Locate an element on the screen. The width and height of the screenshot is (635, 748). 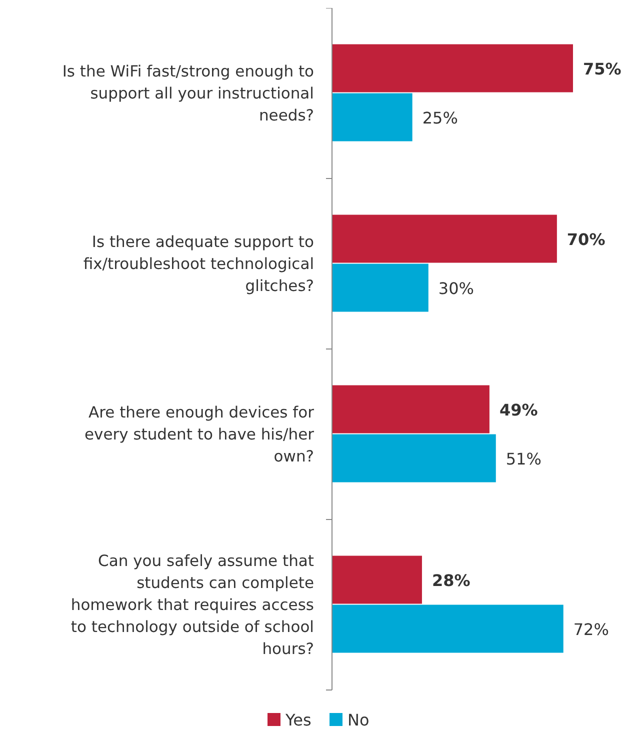
y-tick-label: Is there adequate support to fix/troubleshoot technological glitches? is located at coordinates (198, 263).